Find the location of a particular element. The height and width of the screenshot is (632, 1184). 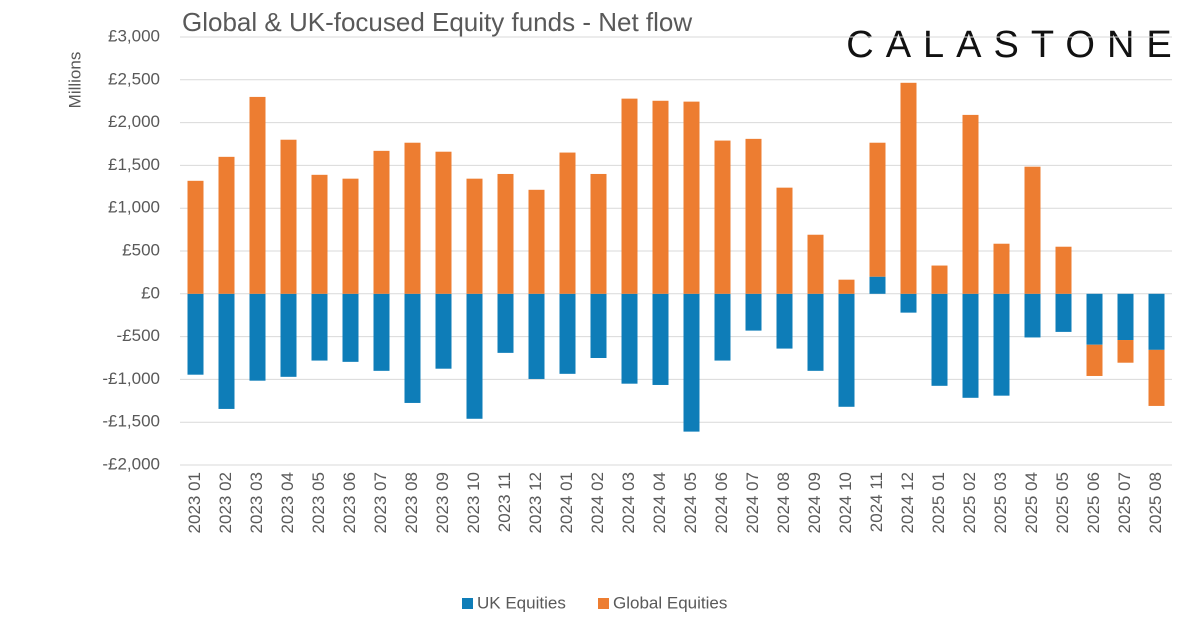

x-tick-label: 2024 09 is located at coordinates (814, 502).